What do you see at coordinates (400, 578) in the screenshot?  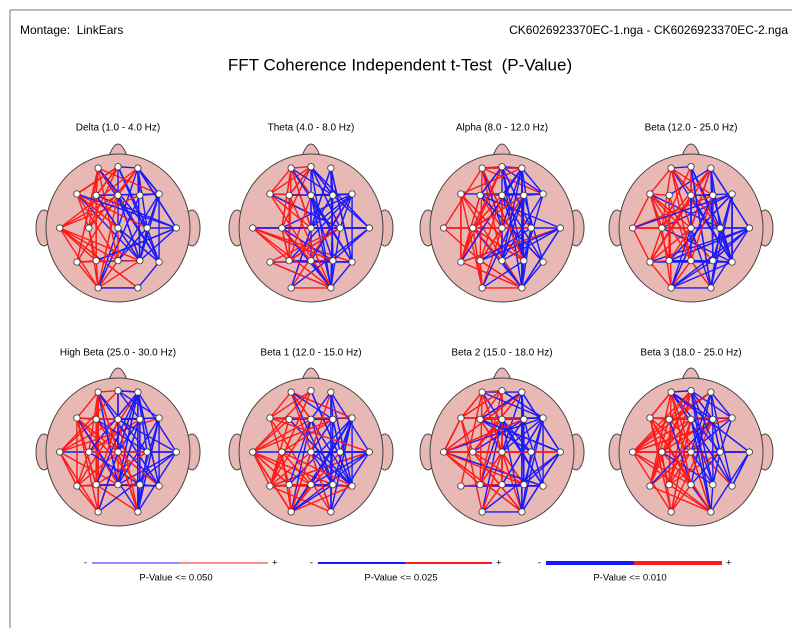 I see `legend-label: P-Value <= 0.025` at bounding box center [400, 578].